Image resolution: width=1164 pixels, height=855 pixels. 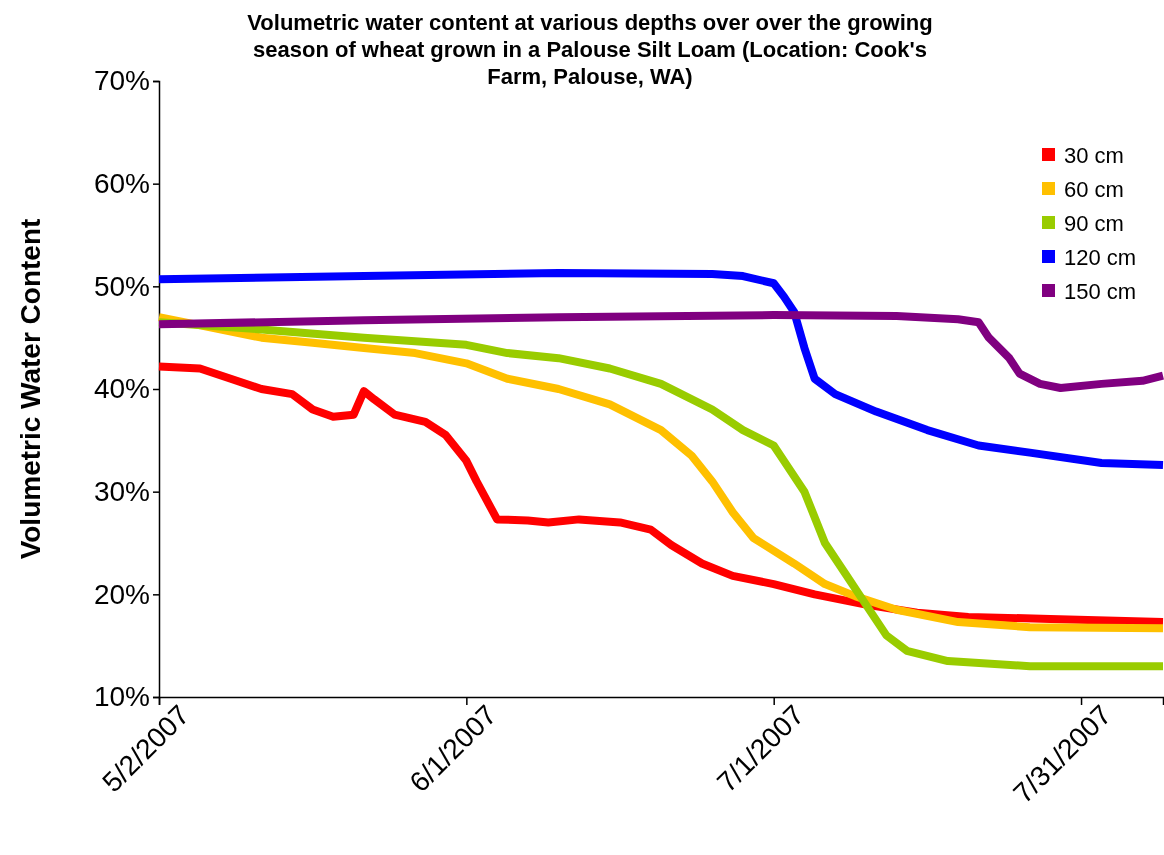 I want to click on y-tick-label: 70%, so click(x=121, y=81).